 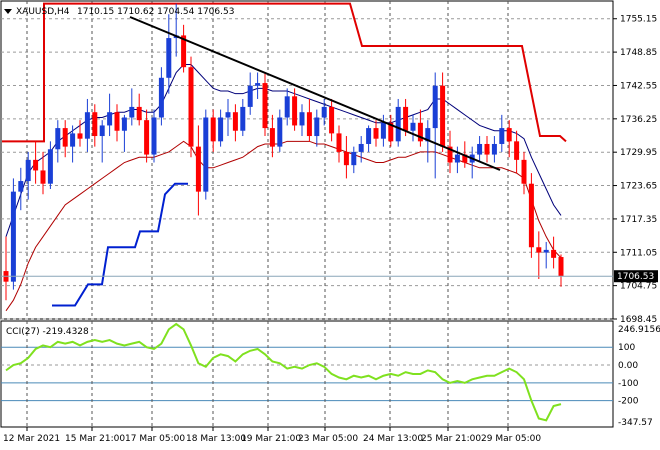 What do you see at coordinates (638, 20) in the screenshot?
I see `price-tick-label: 1755.15` at bounding box center [638, 20].